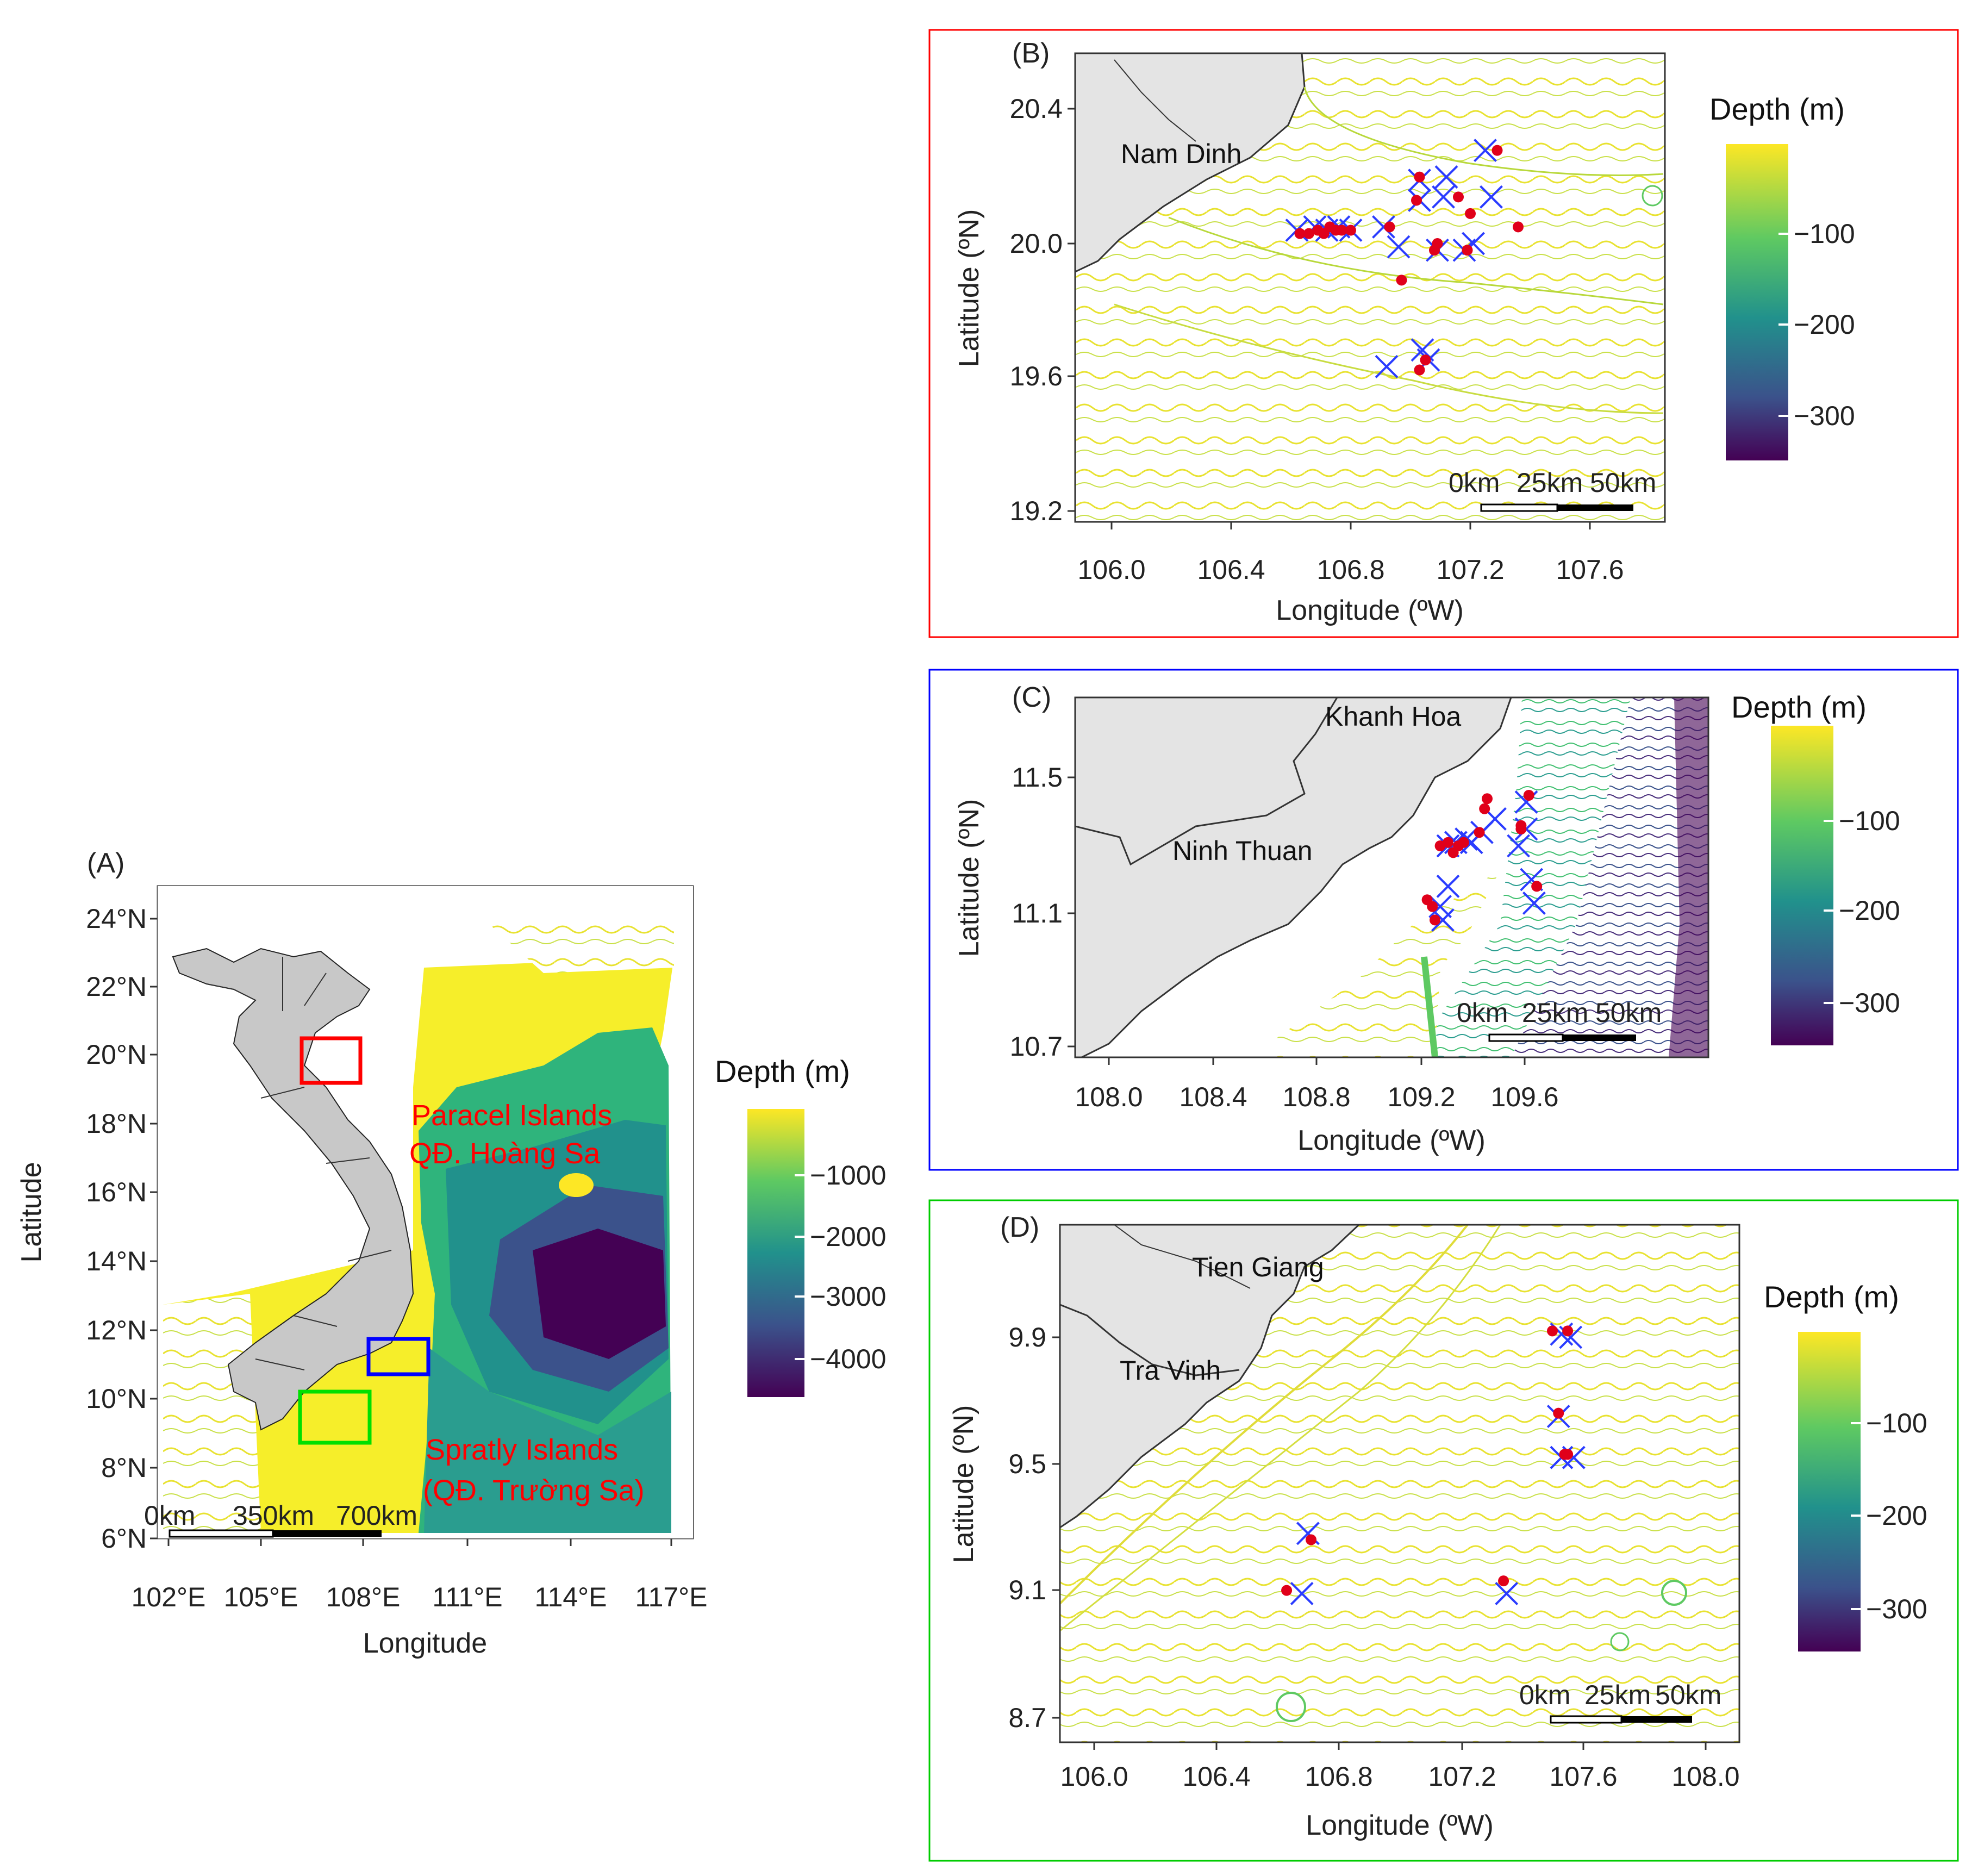 This screenshot has height=1876, width=1972. Describe the element at coordinates (1815, 868) in the screenshot. I see `panel-c-legend: Depth (m) −100 −200 −300` at that location.